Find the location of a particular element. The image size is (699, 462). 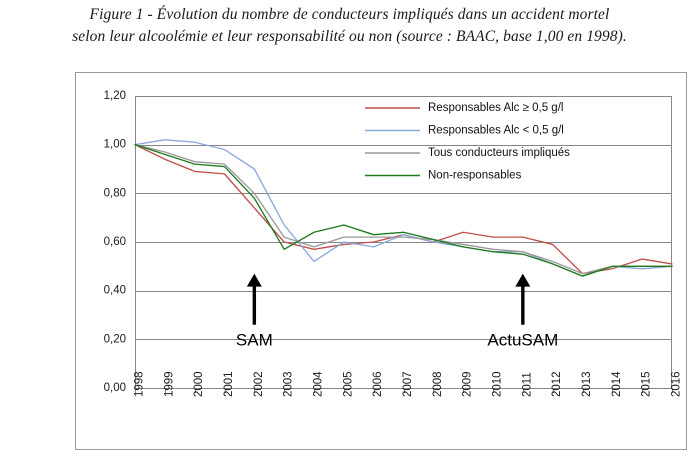

y-axis-tick-label: 1,20 is located at coordinates (115, 96).